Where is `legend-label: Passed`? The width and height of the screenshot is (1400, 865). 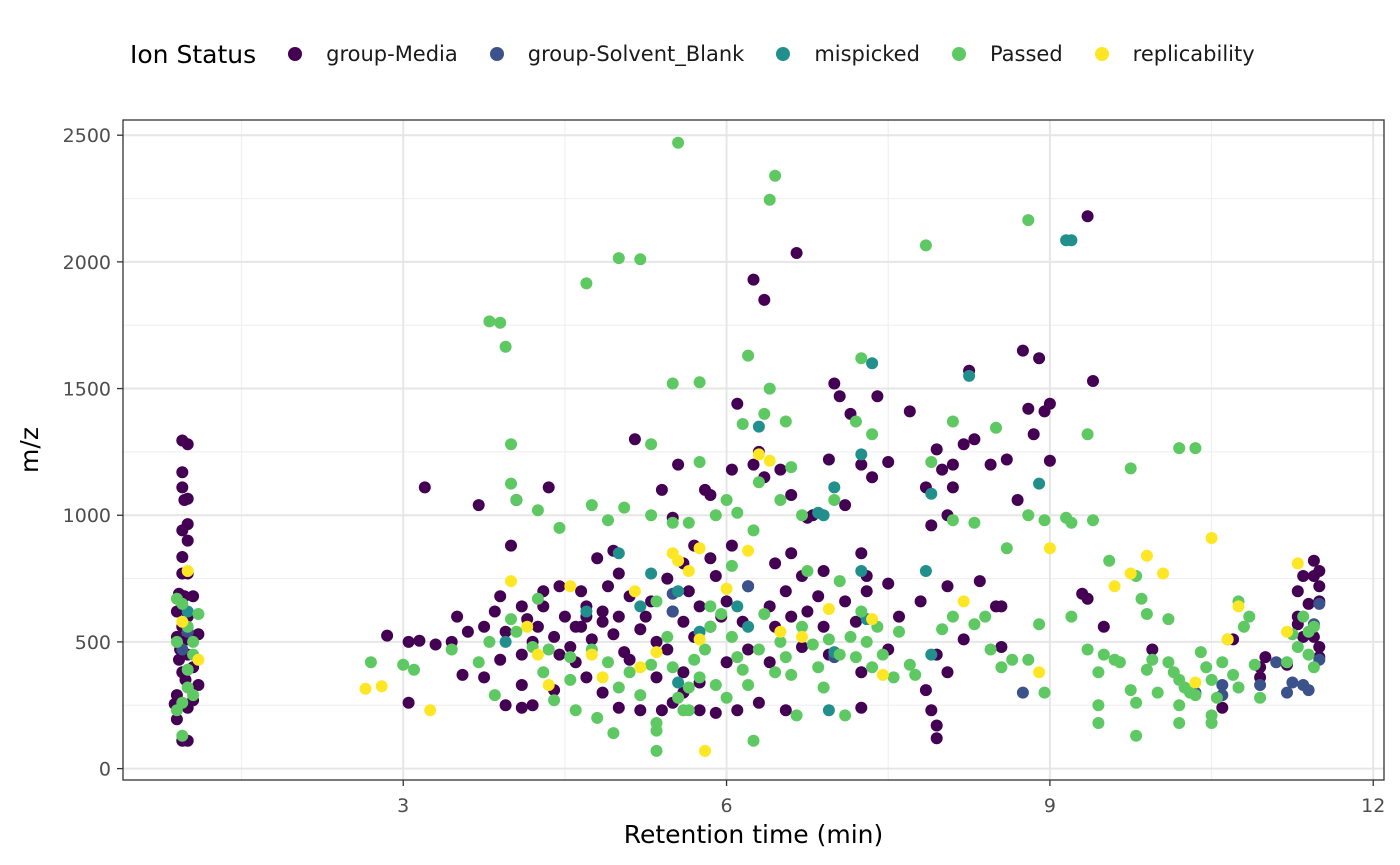
legend-label: Passed is located at coordinates (1026, 54).